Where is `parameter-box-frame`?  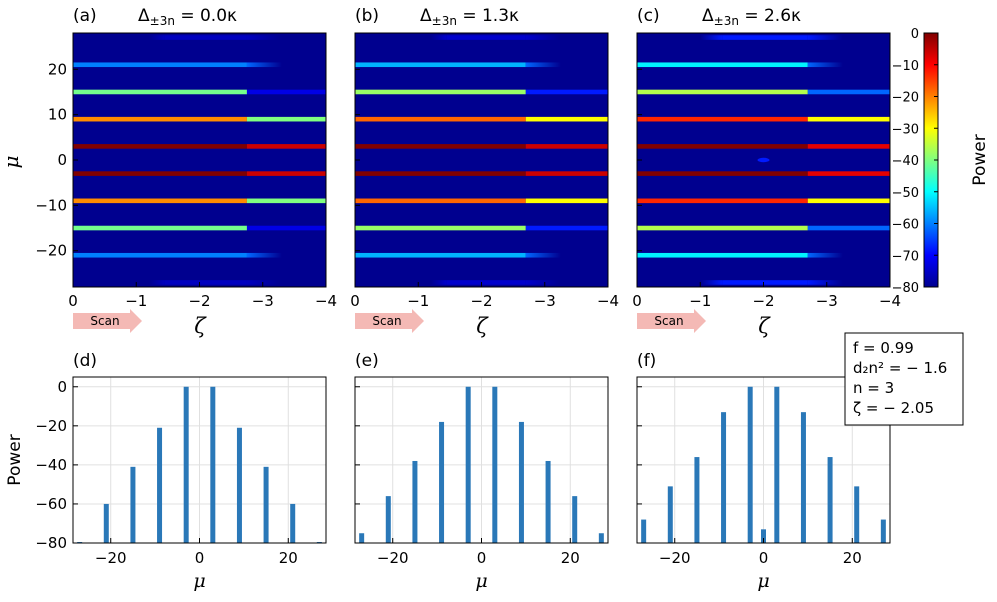 parameter-box-frame is located at coordinates (904, 379).